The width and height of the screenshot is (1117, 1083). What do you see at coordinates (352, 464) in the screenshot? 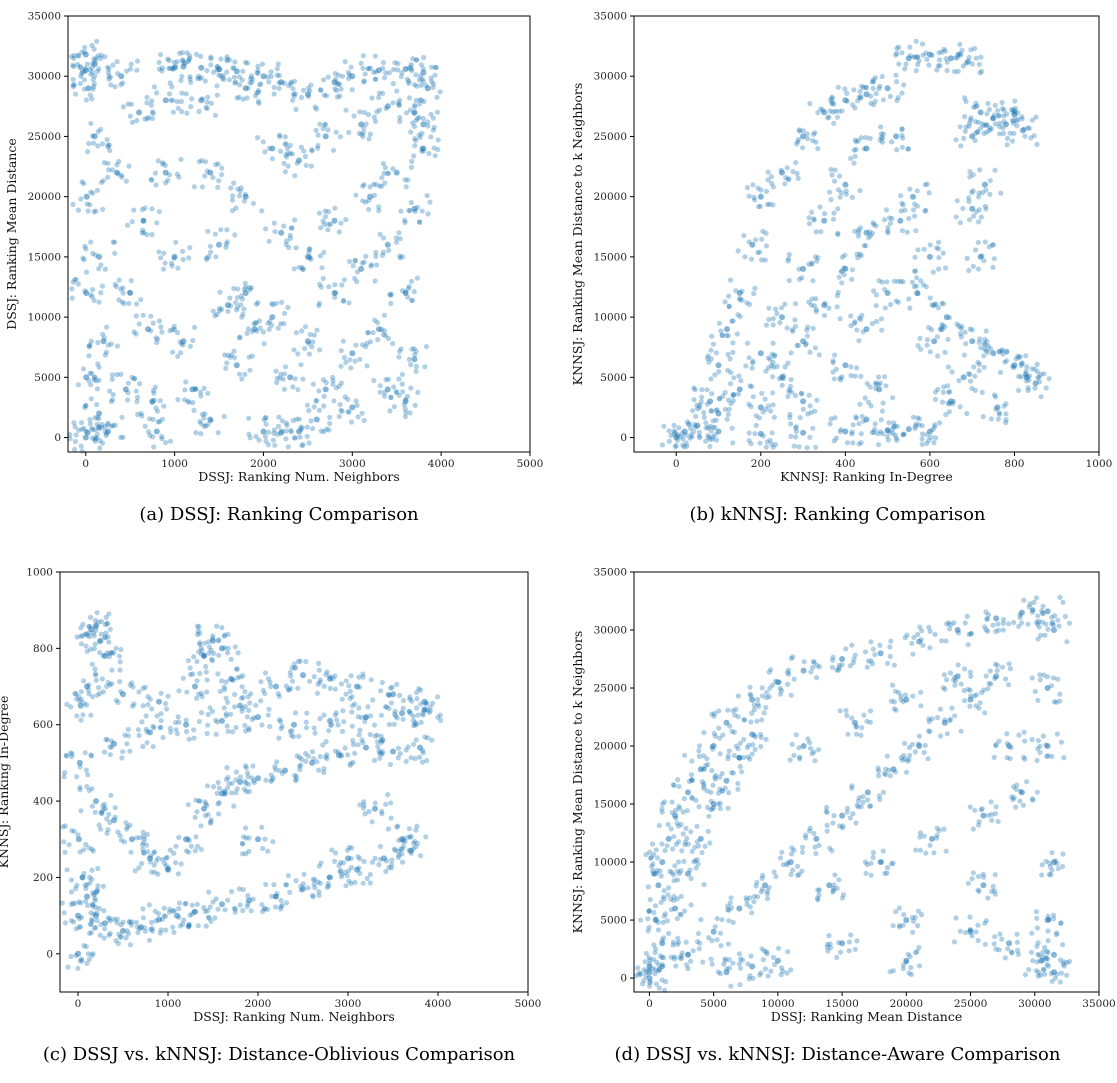
I see `x-tick-label: 3000` at bounding box center [352, 464].